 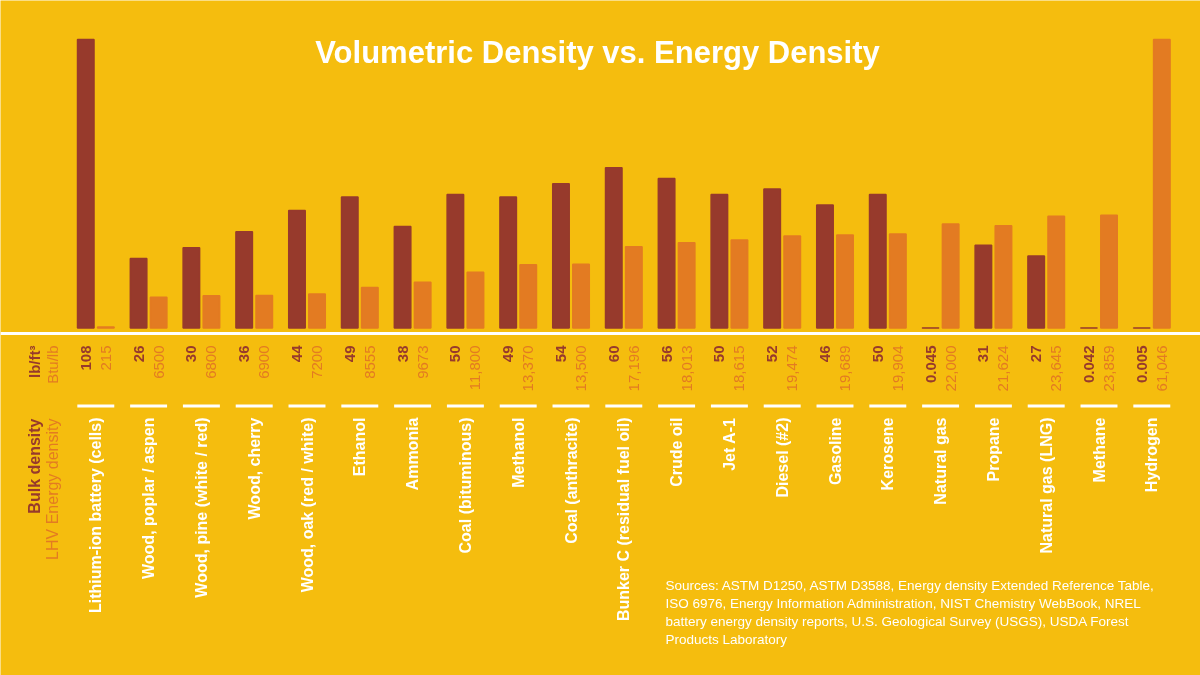 What do you see at coordinates (677, 452) in the screenshot?
I see `x-tick-label: Crude oil` at bounding box center [677, 452].